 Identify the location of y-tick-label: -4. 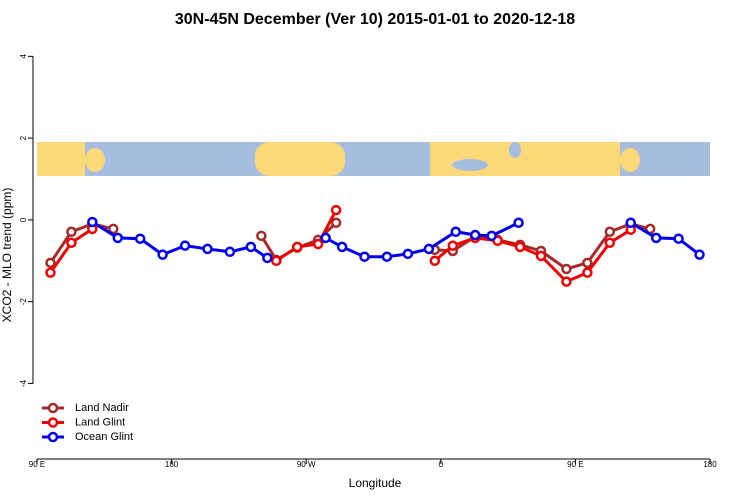
(23, 383).